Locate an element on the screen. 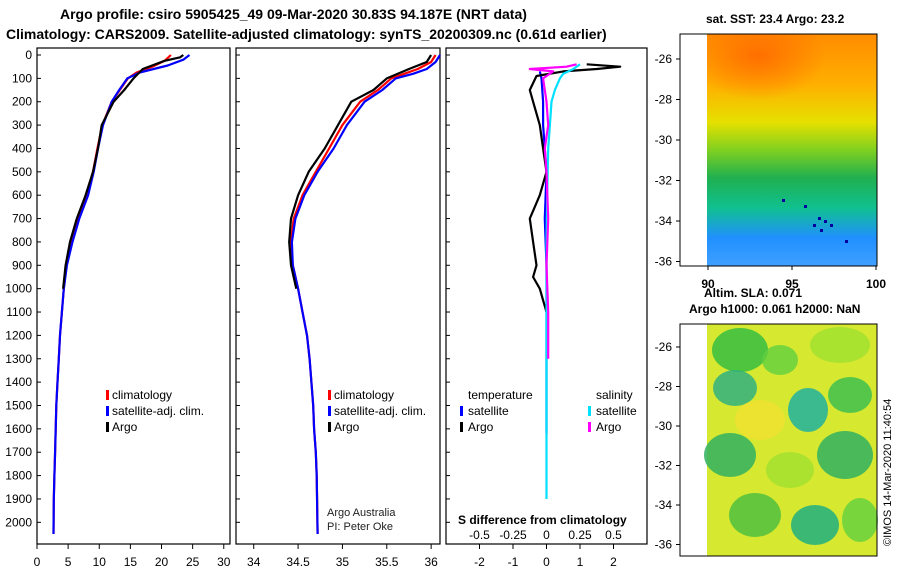 This screenshot has height=580, width=900. sst-map-dots is located at coordinates (815, 221).